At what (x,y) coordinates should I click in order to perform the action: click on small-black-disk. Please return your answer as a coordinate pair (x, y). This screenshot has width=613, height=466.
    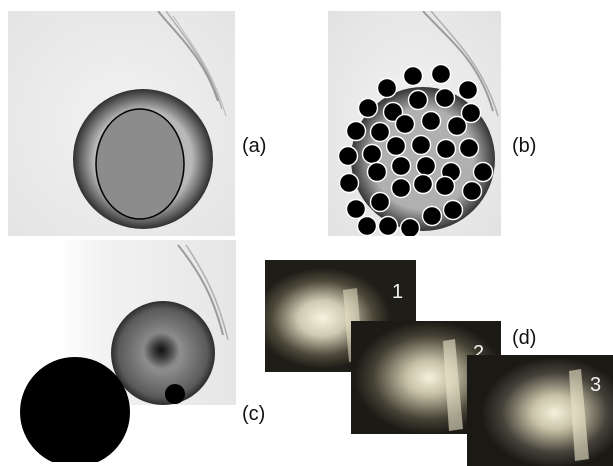
    Looking at the image, I should click on (175, 394).